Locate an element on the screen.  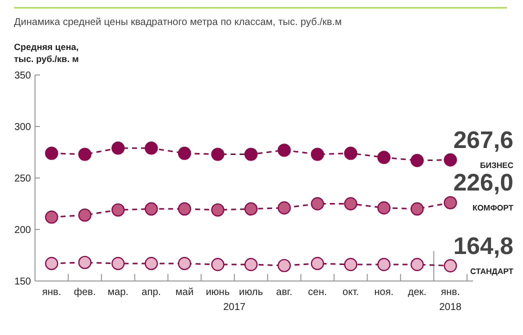
x-tick-label: авг. is located at coordinates (284, 292).